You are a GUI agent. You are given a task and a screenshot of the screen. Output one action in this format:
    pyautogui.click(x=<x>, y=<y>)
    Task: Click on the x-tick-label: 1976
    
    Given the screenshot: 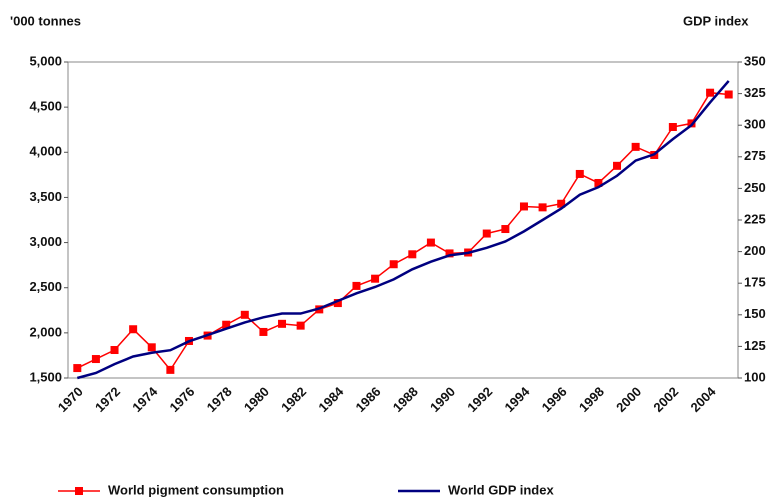 What is the action you would take?
    pyautogui.click(x=181, y=399)
    